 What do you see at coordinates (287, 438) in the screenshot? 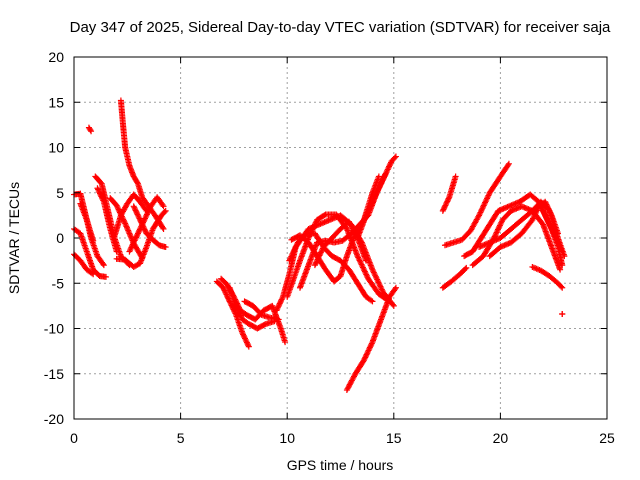
I see `x-tick-label: 10` at bounding box center [287, 438].